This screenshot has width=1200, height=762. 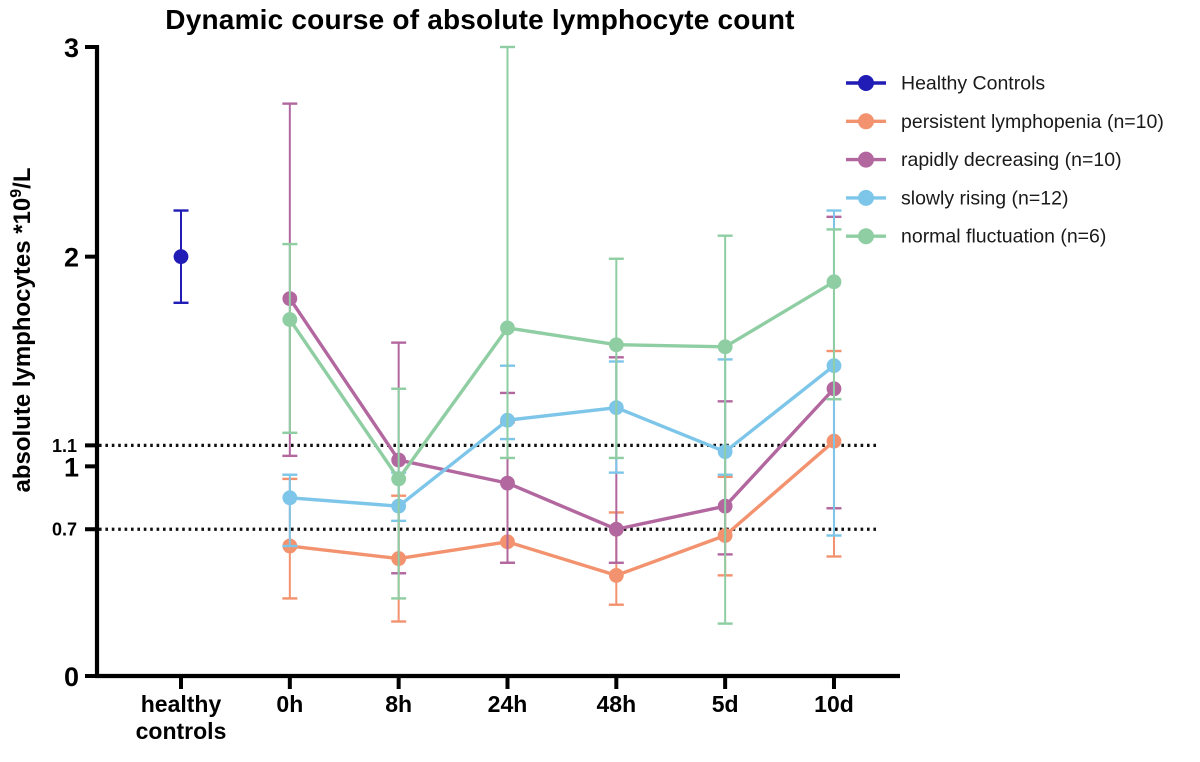 What do you see at coordinates (71, 258) in the screenshot?
I see `y-tick-label: 2` at bounding box center [71, 258].